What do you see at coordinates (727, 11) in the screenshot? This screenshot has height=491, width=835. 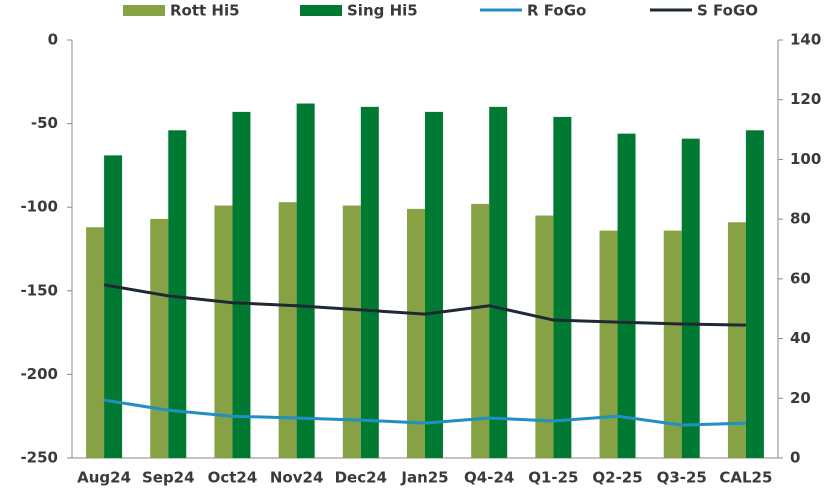 I see `legend-label: S FoGO` at bounding box center [727, 11].